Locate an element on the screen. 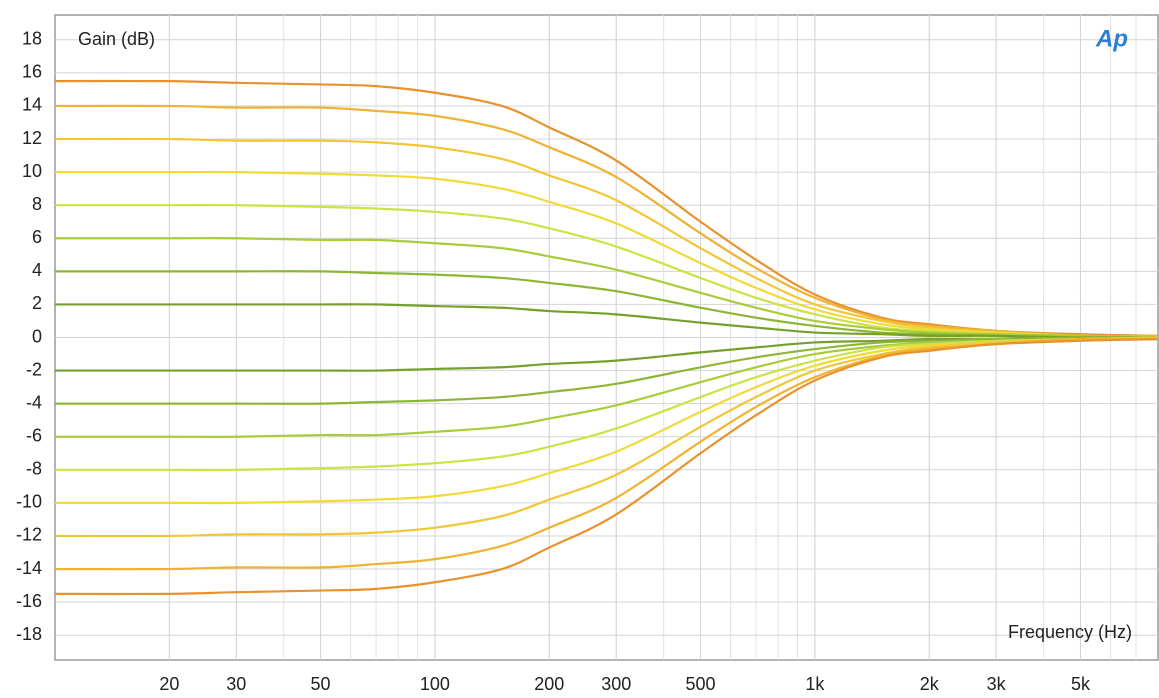  x-tick-label: 5k is located at coordinates (1081, 684).